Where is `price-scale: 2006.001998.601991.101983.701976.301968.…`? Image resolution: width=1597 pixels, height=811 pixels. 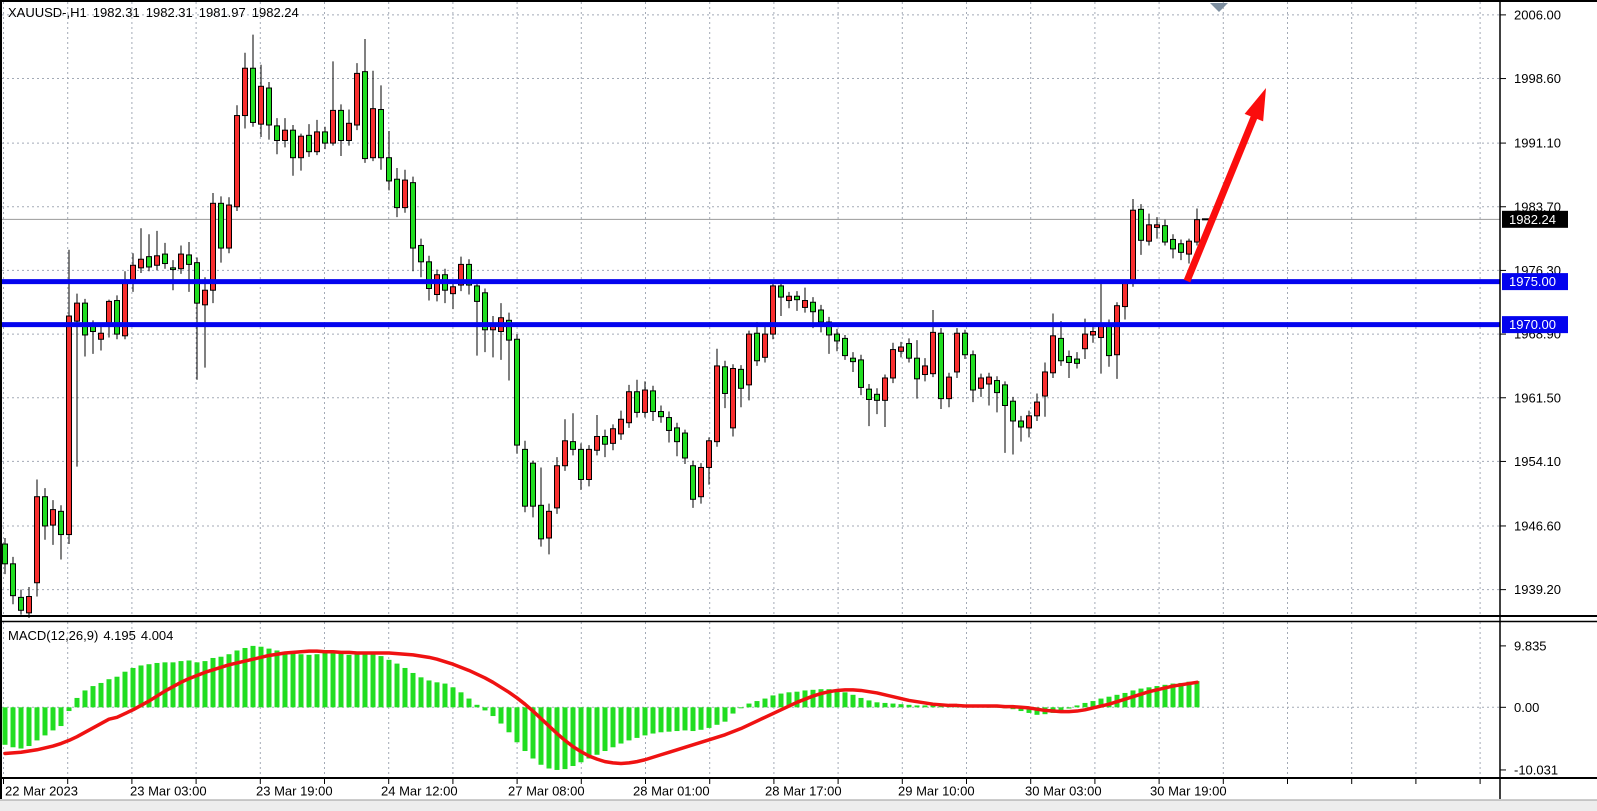
price-scale: 2006.001998.601991.101983.701976.301968.… is located at coordinates (1534, 392).